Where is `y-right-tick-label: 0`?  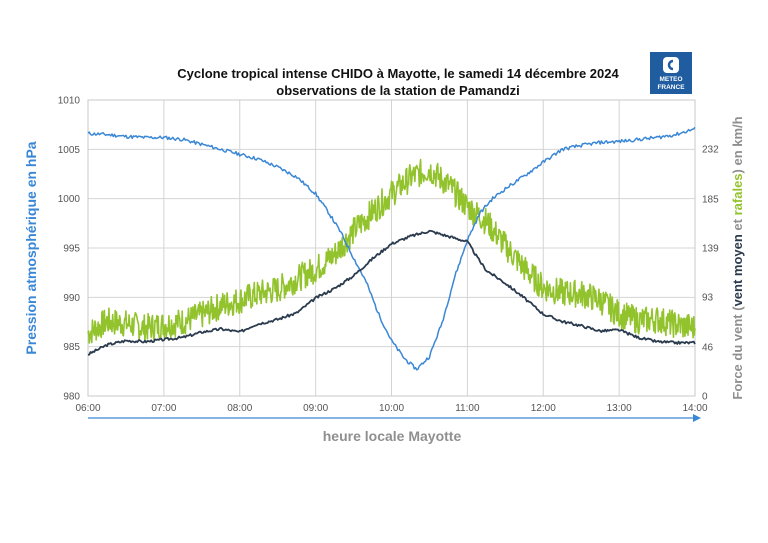 y-right-tick-label: 0 is located at coordinates (705, 397).